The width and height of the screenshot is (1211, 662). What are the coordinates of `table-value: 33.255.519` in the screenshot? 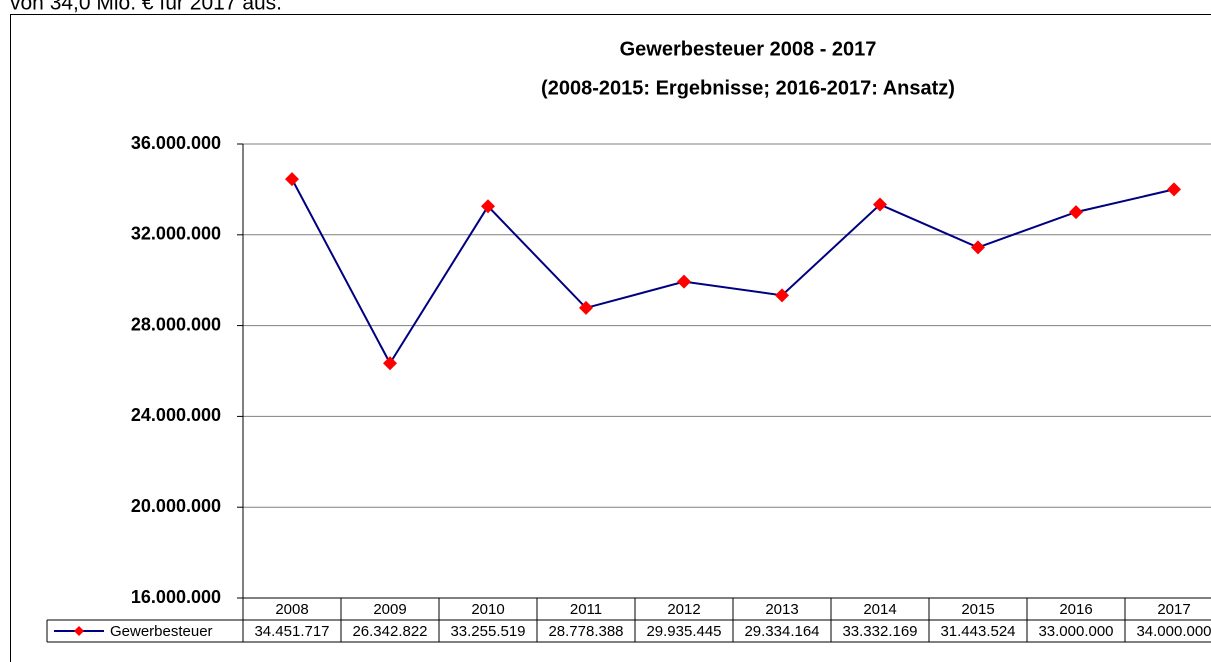 It's located at (487, 631).